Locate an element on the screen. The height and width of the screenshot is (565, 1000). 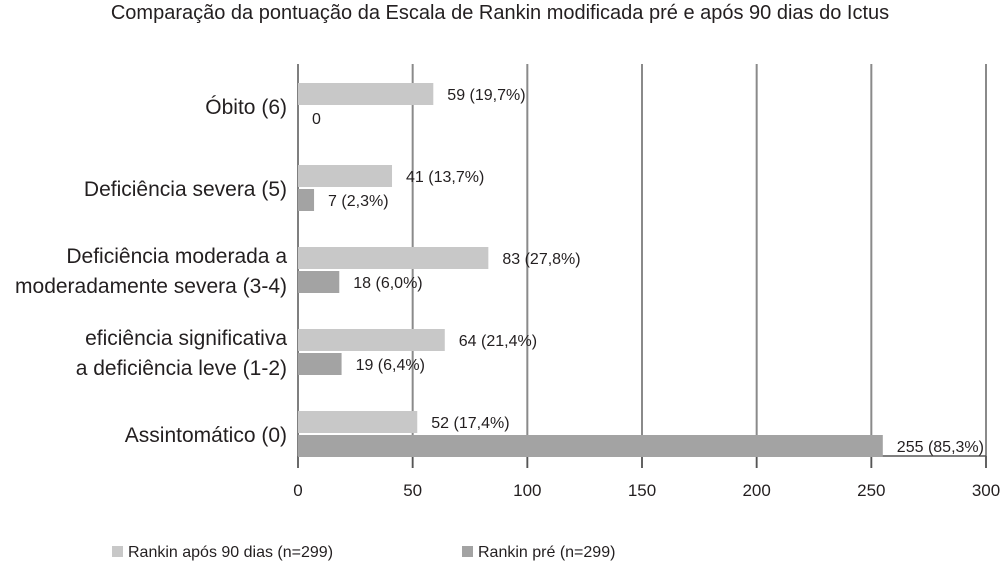
legend-swatch-after-90-days is located at coordinates (117, 551).